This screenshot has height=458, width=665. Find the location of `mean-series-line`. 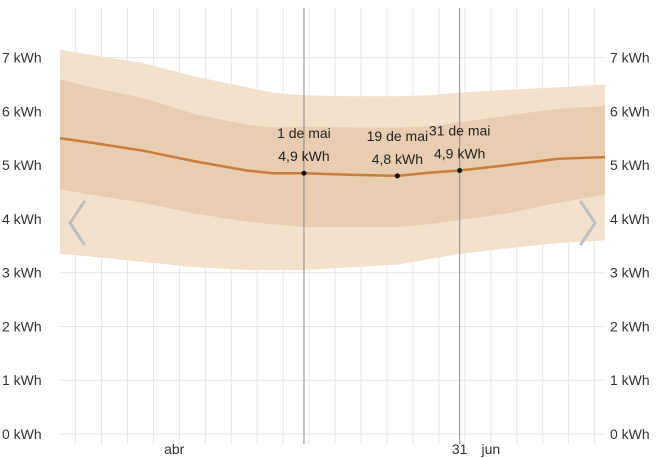

mean-series-line is located at coordinates (332, 157).